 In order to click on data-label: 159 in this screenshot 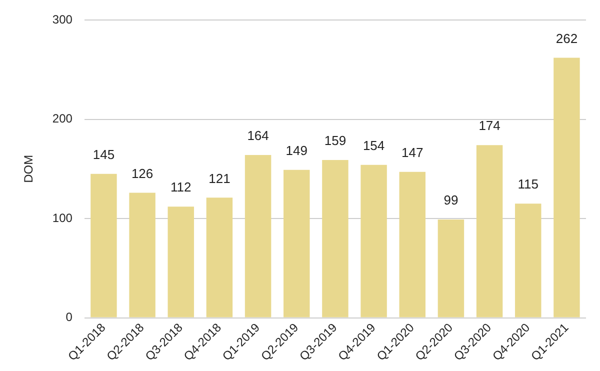, I will do `click(335, 140)`.